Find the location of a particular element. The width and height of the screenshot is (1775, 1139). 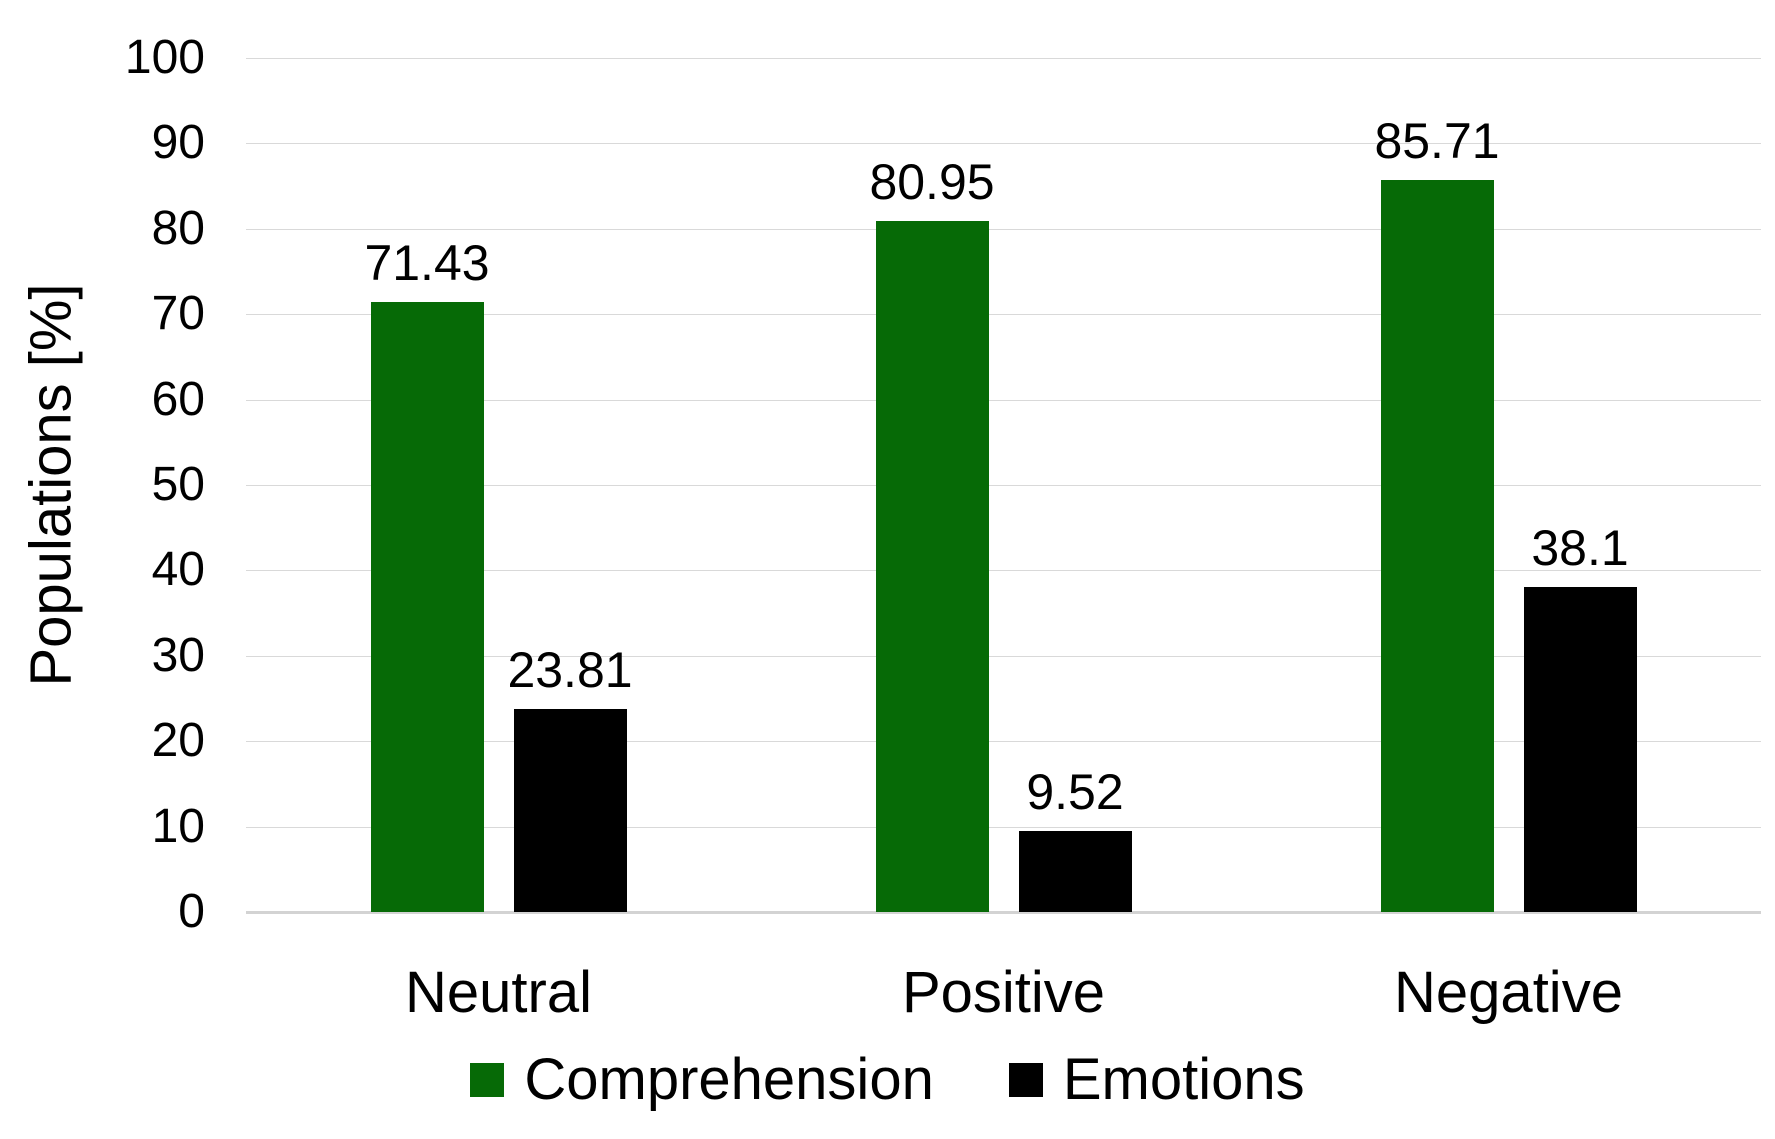

y-tick-label-80: 80 is located at coordinates (178, 228).